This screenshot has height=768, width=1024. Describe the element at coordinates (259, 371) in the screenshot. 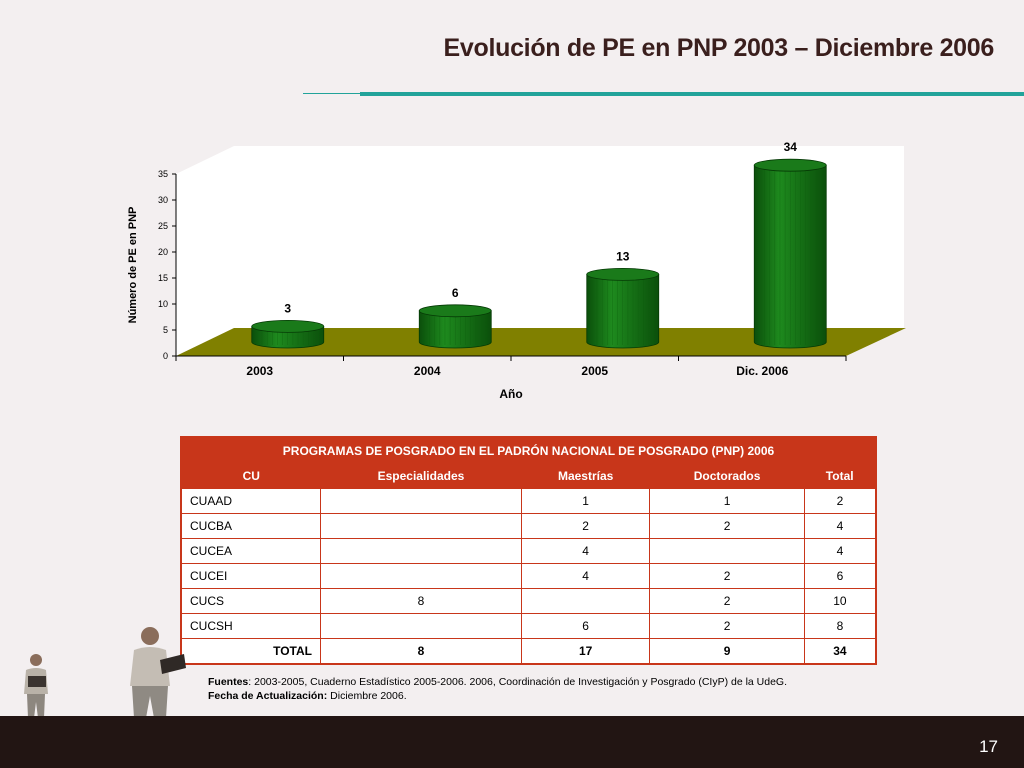

I see `x-tick-label: 2003` at that location.